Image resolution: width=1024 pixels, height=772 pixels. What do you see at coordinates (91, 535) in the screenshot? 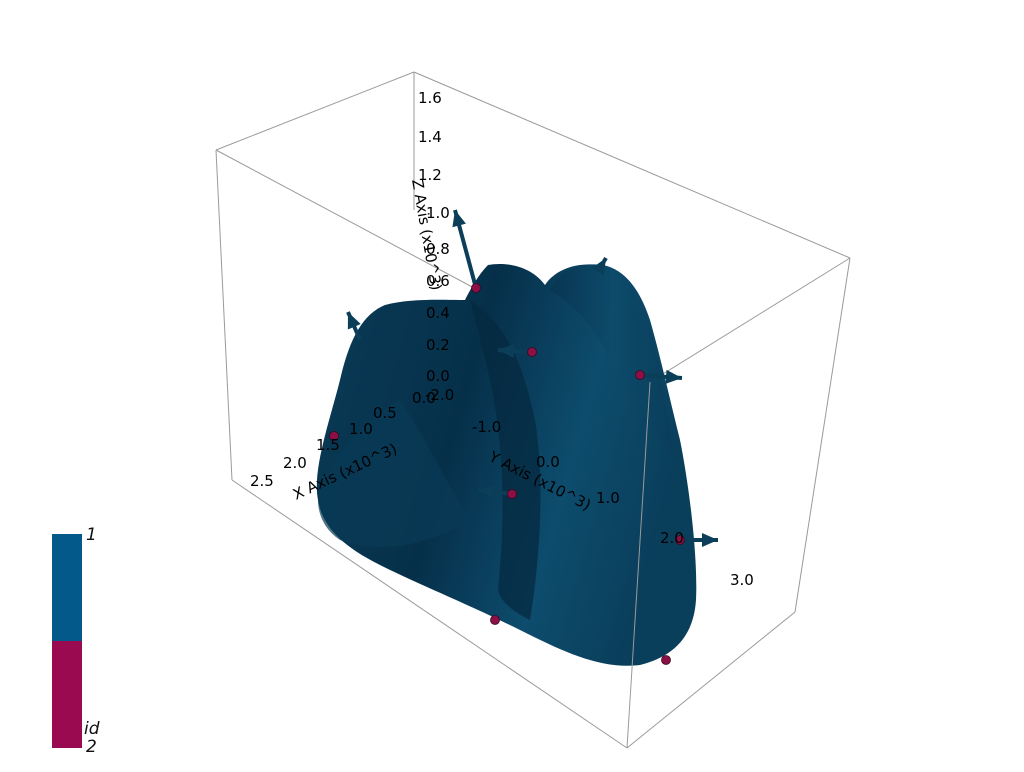
I see `legend-max-label: 1` at bounding box center [91, 535].